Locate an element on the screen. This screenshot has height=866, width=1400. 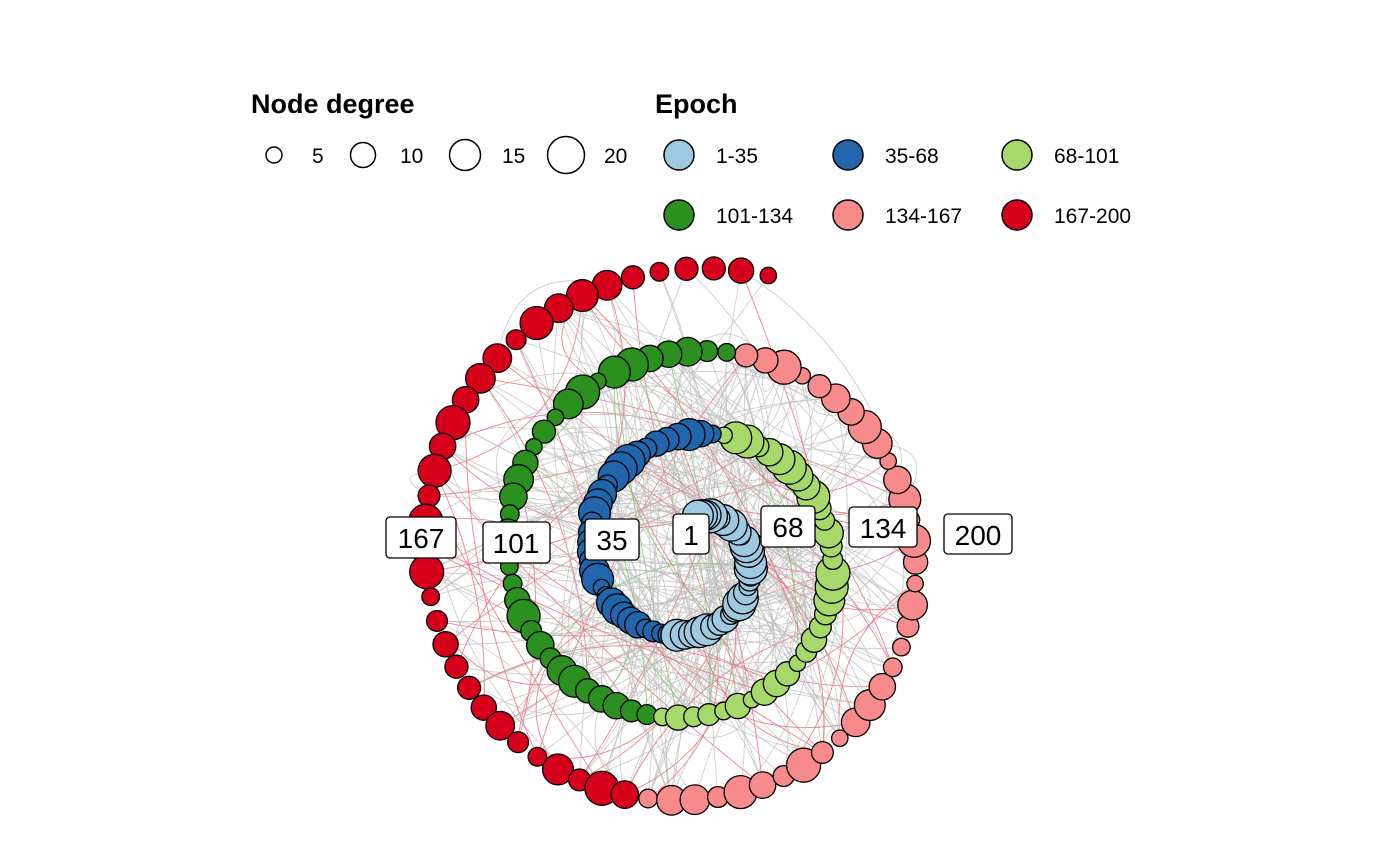
node-label-68: 68 is located at coordinates (788, 526).